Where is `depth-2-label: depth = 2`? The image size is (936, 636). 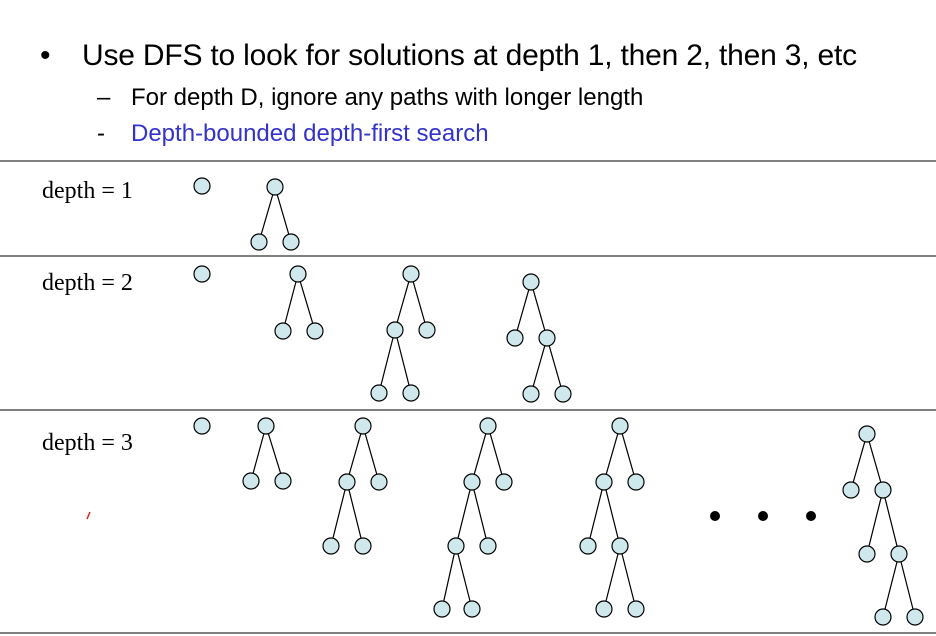
depth-2-label: depth = 2 is located at coordinates (87, 283).